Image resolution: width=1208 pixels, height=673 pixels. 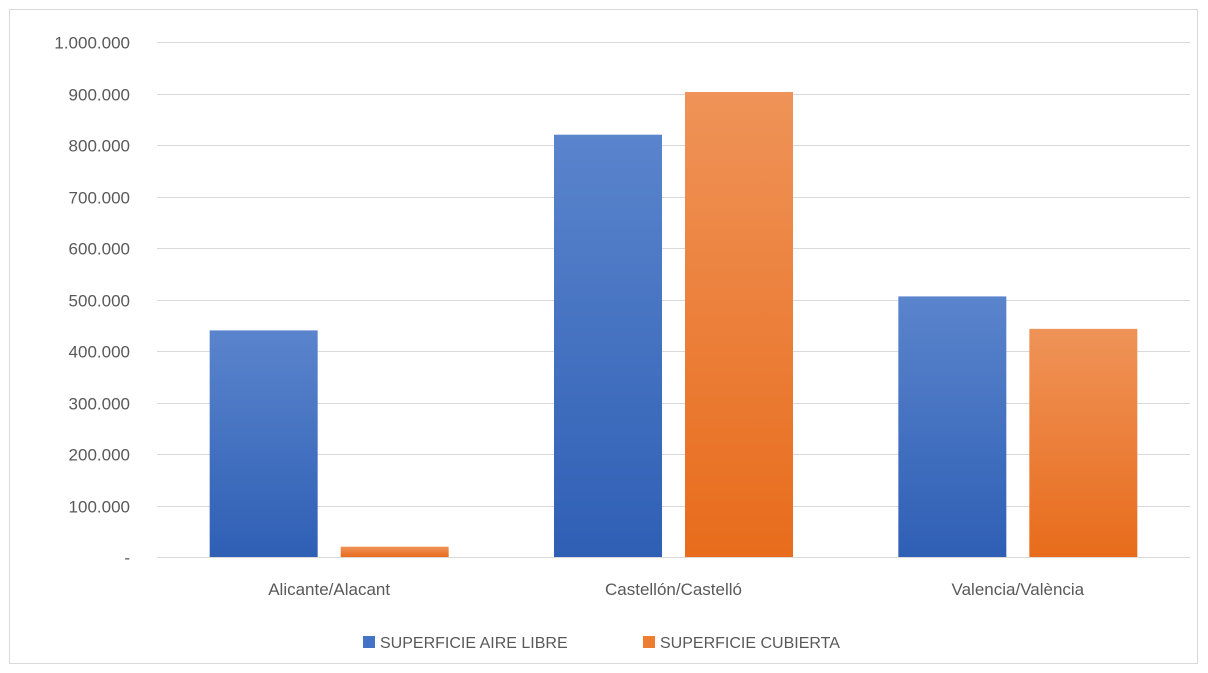 I want to click on y-tick-label: 800.000, so click(x=99, y=146).